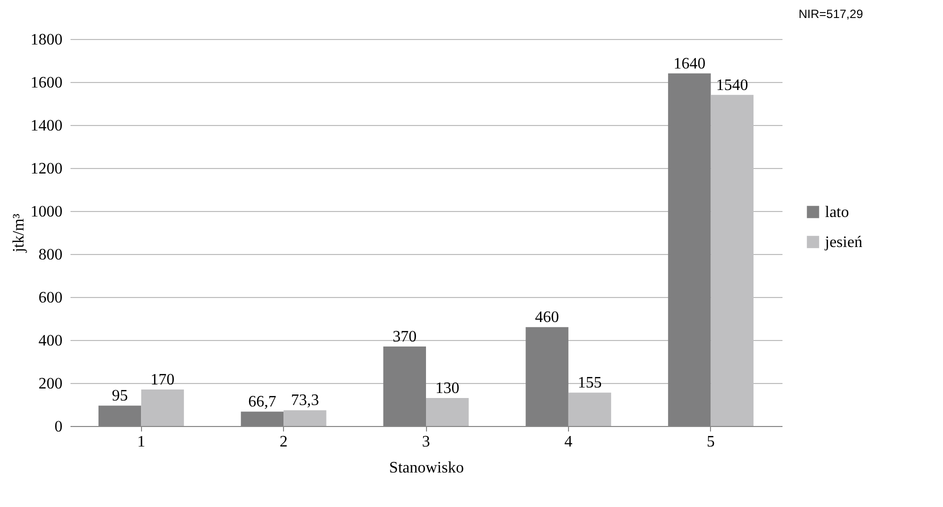  What do you see at coordinates (19, 234) in the screenshot?
I see `y-axis-title: jtk/m³` at bounding box center [19, 234].